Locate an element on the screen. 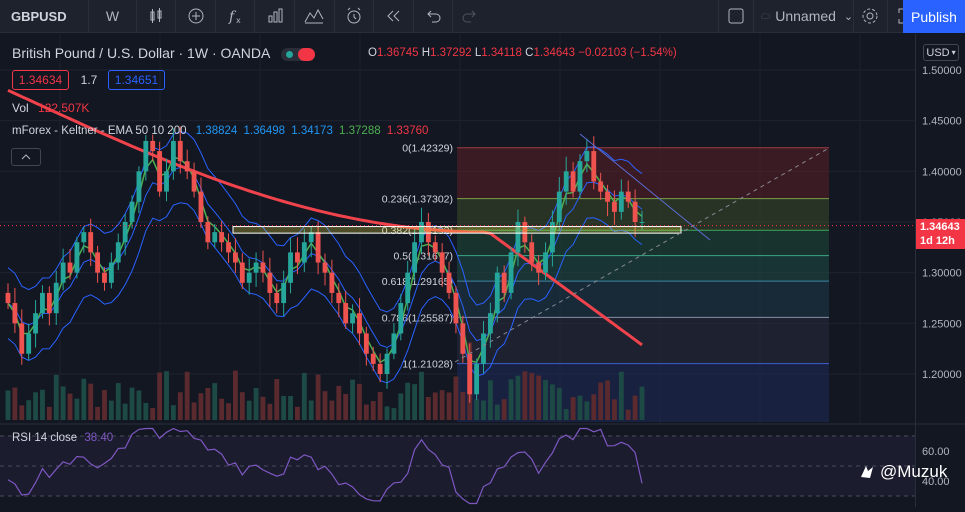  collapse-legend-button is located at coordinates (26, 157).